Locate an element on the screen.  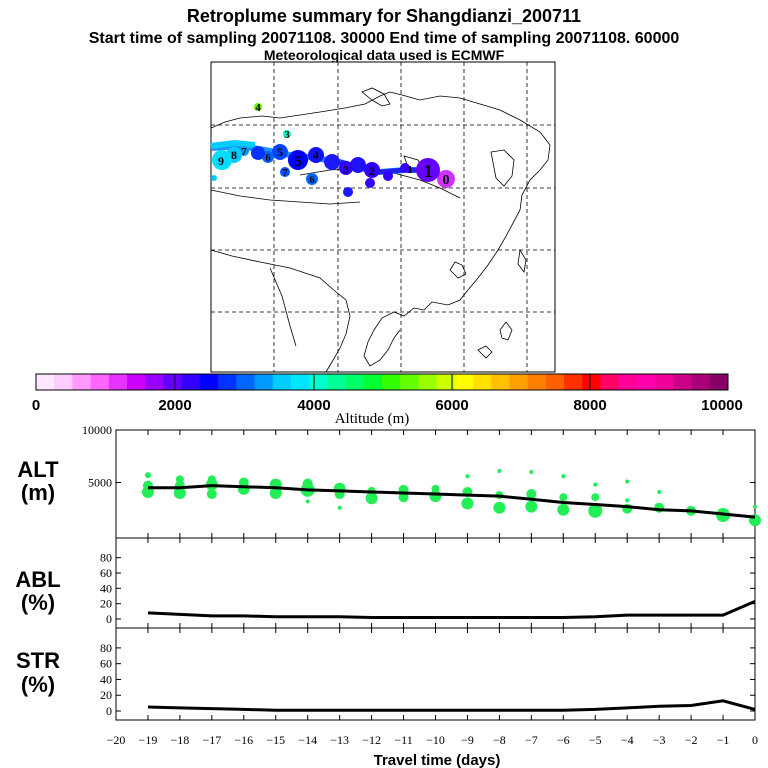
alt-series-line is located at coordinates (451, 501).